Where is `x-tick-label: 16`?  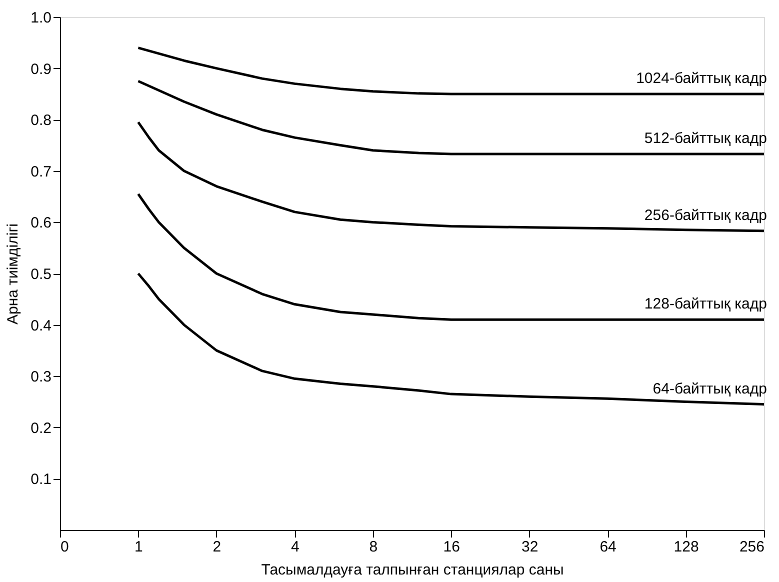
x-tick-label: 16 is located at coordinates (451, 547).